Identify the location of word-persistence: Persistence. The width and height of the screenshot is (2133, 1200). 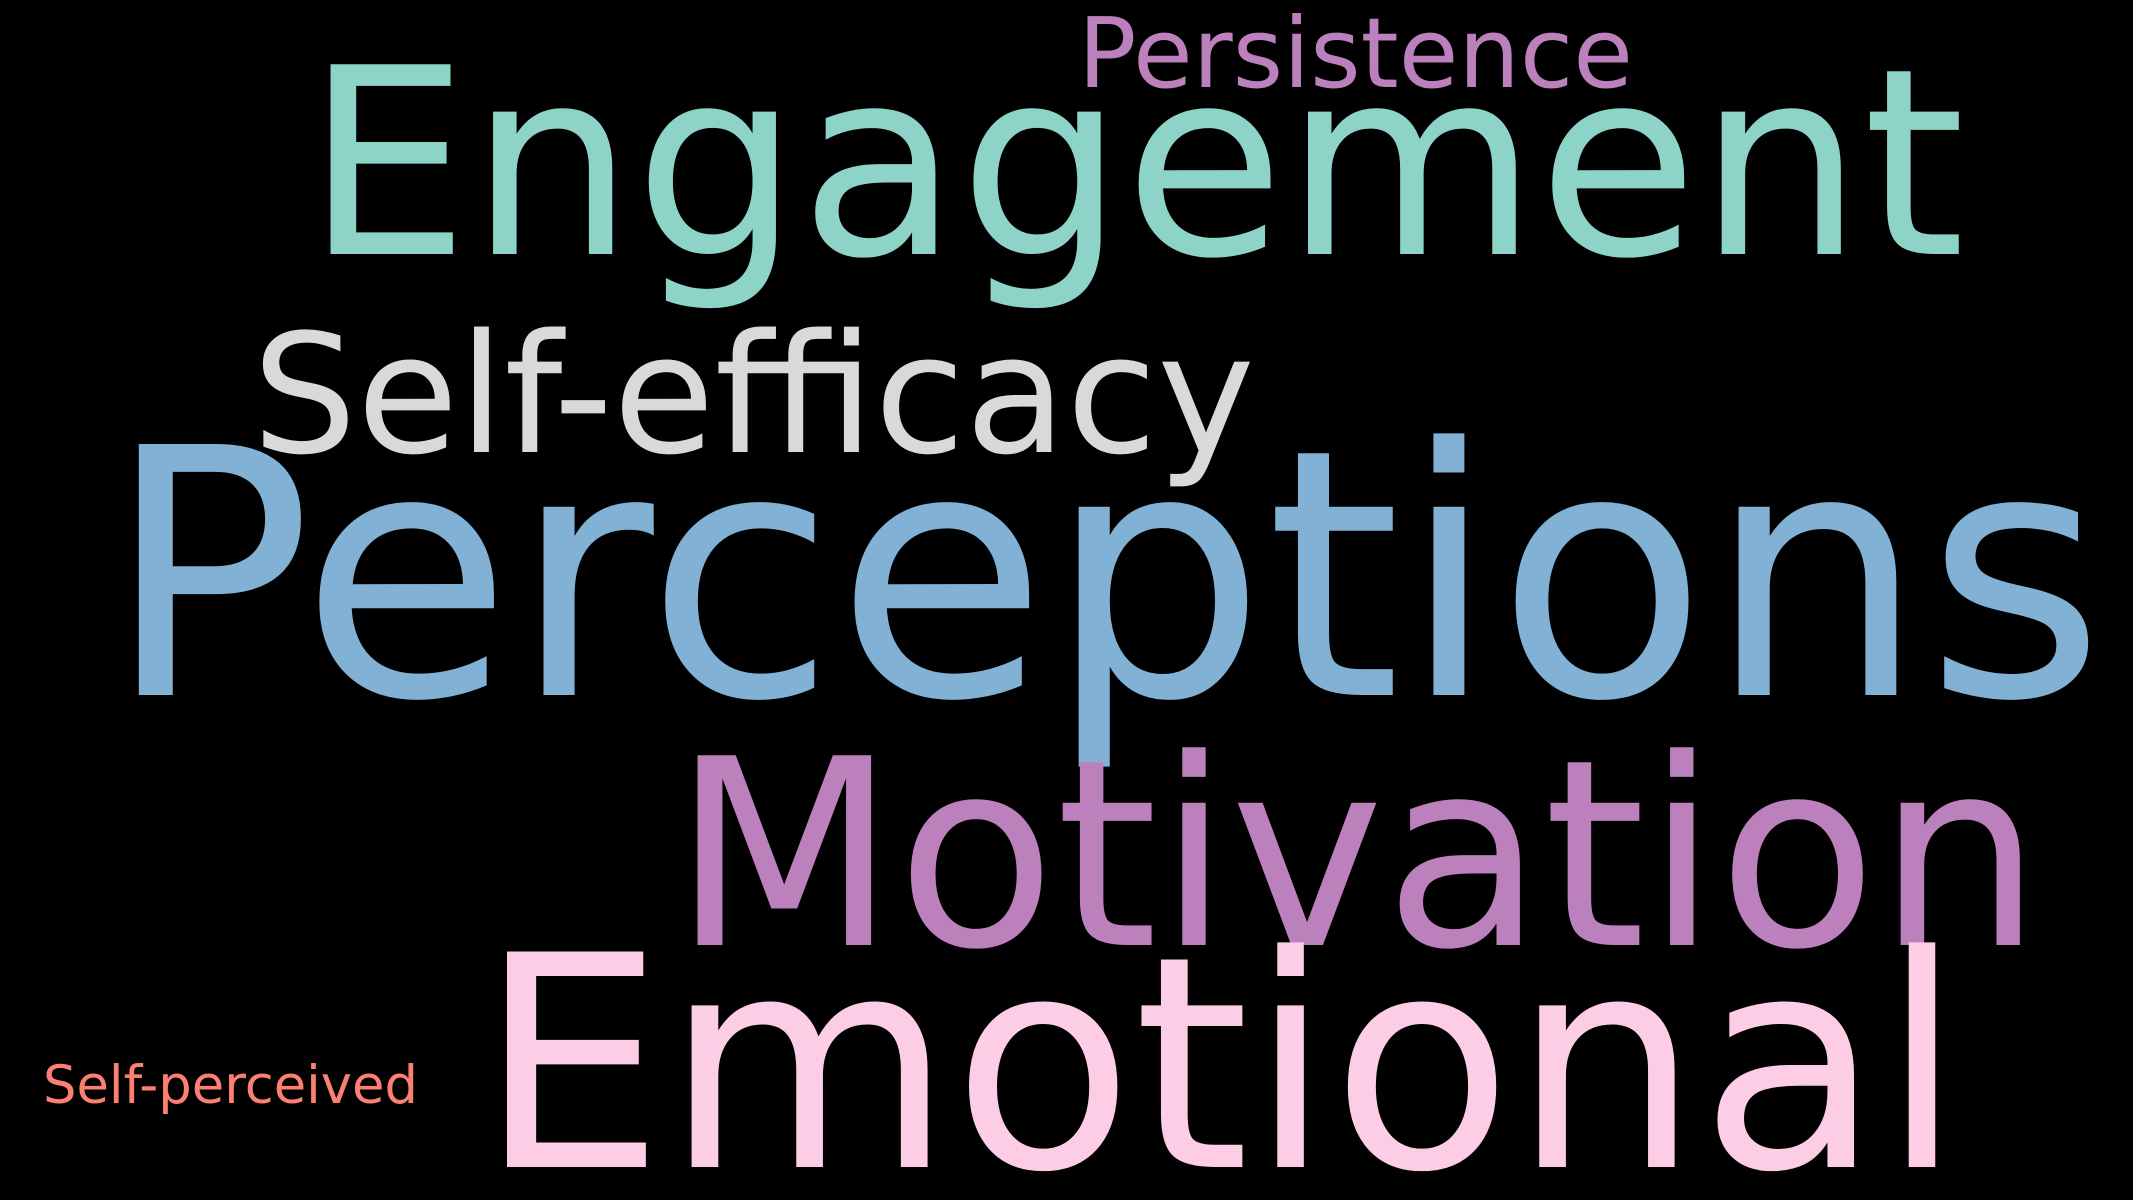
(1355, 55).